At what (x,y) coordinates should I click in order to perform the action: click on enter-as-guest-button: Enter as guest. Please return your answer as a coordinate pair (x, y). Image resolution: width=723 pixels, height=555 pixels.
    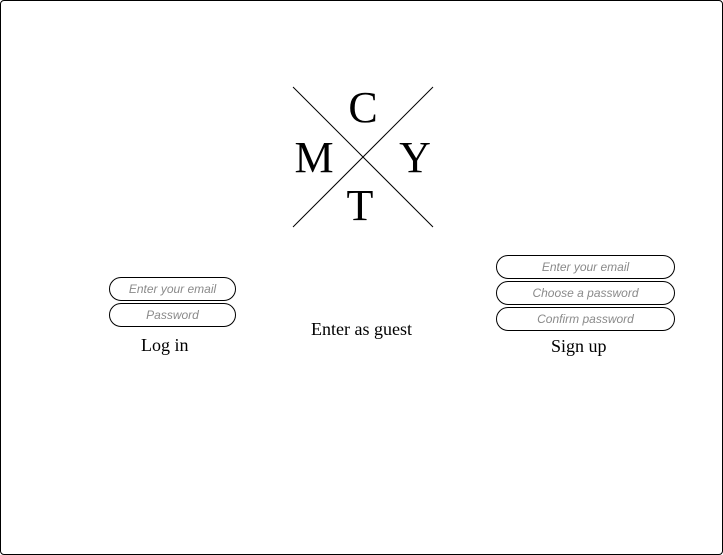
    Looking at the image, I should click on (361, 329).